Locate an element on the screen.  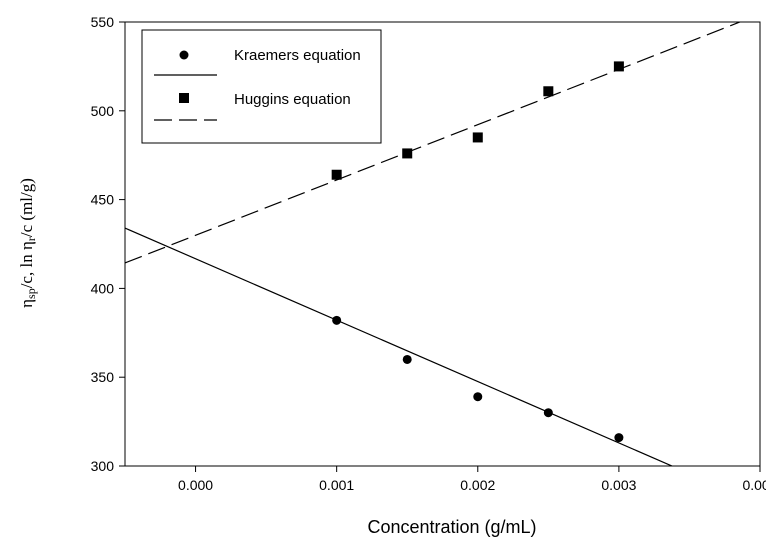
x-tick-label: 0.000 is located at coordinates (195, 485).